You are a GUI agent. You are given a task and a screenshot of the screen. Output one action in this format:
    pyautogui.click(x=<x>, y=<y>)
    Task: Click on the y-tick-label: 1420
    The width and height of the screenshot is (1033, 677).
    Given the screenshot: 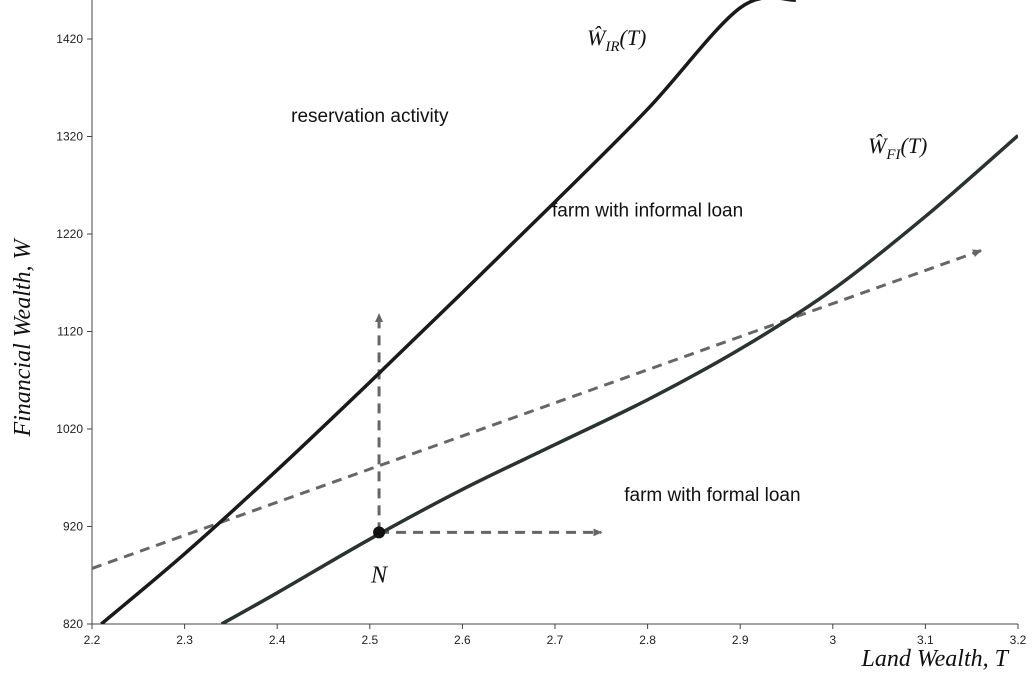 What is the action you would take?
    pyautogui.click(x=69, y=39)
    